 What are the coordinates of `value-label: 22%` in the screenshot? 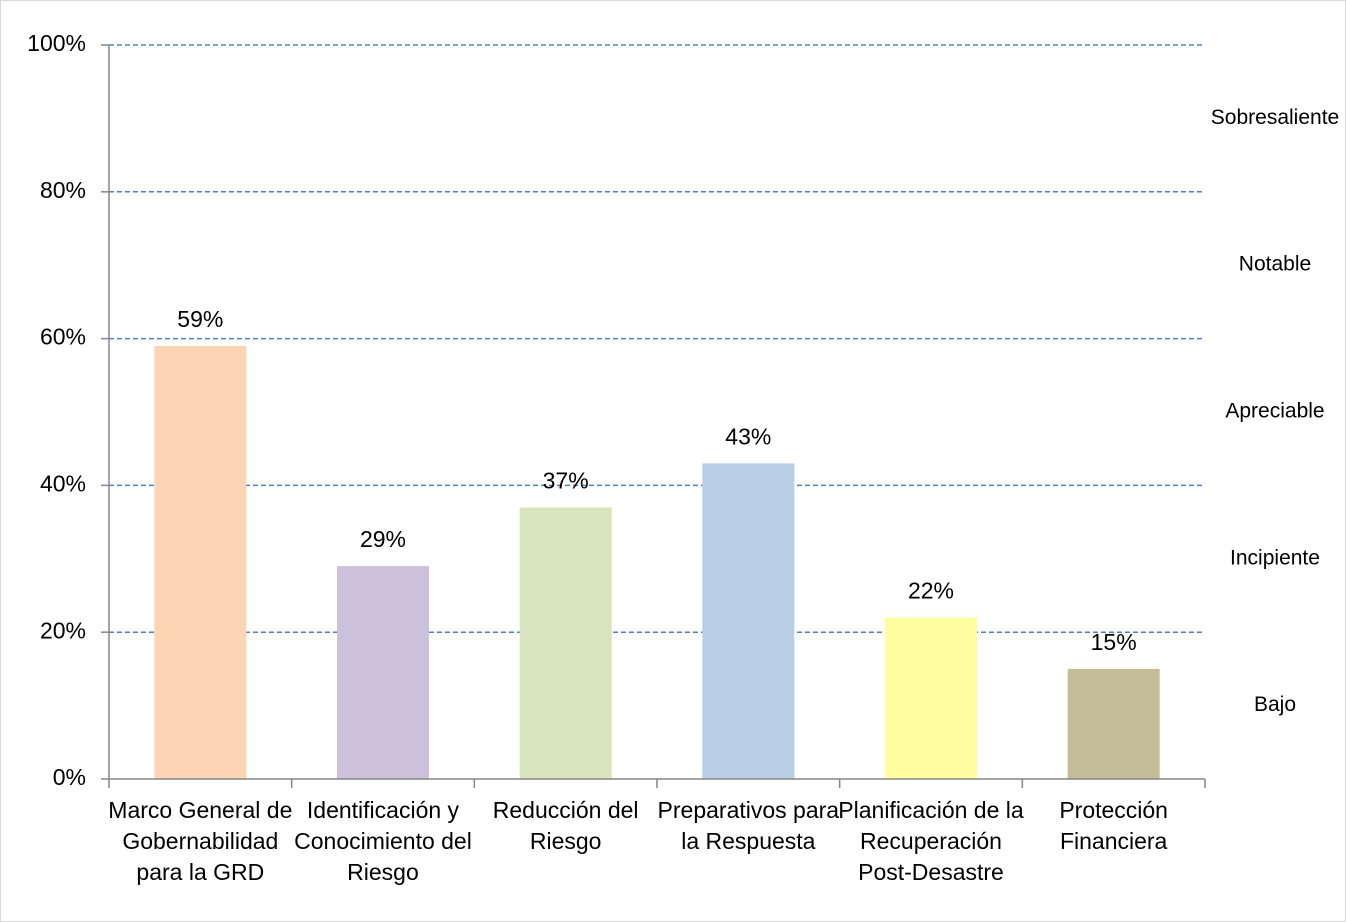 It's located at (931, 591).